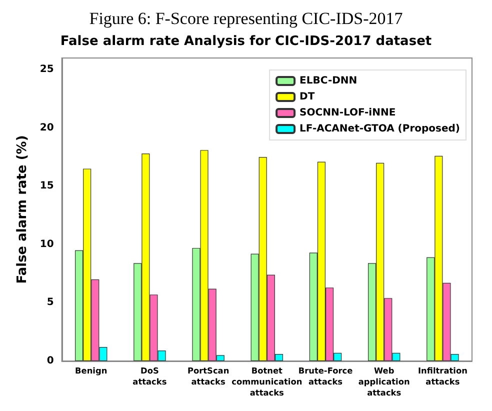 Image resolution: width=492 pixels, height=411 pixels. I want to click on legend-label: DT, so click(307, 97).